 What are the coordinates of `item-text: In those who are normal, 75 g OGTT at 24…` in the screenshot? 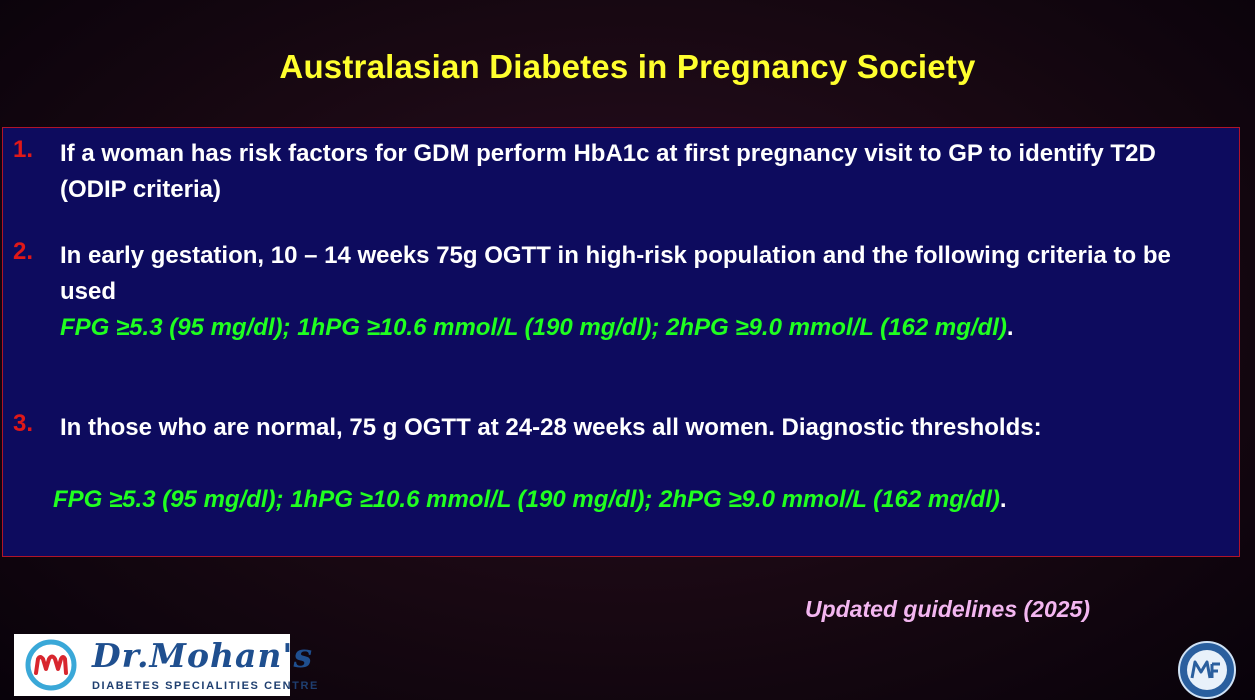 It's located at (551, 427).